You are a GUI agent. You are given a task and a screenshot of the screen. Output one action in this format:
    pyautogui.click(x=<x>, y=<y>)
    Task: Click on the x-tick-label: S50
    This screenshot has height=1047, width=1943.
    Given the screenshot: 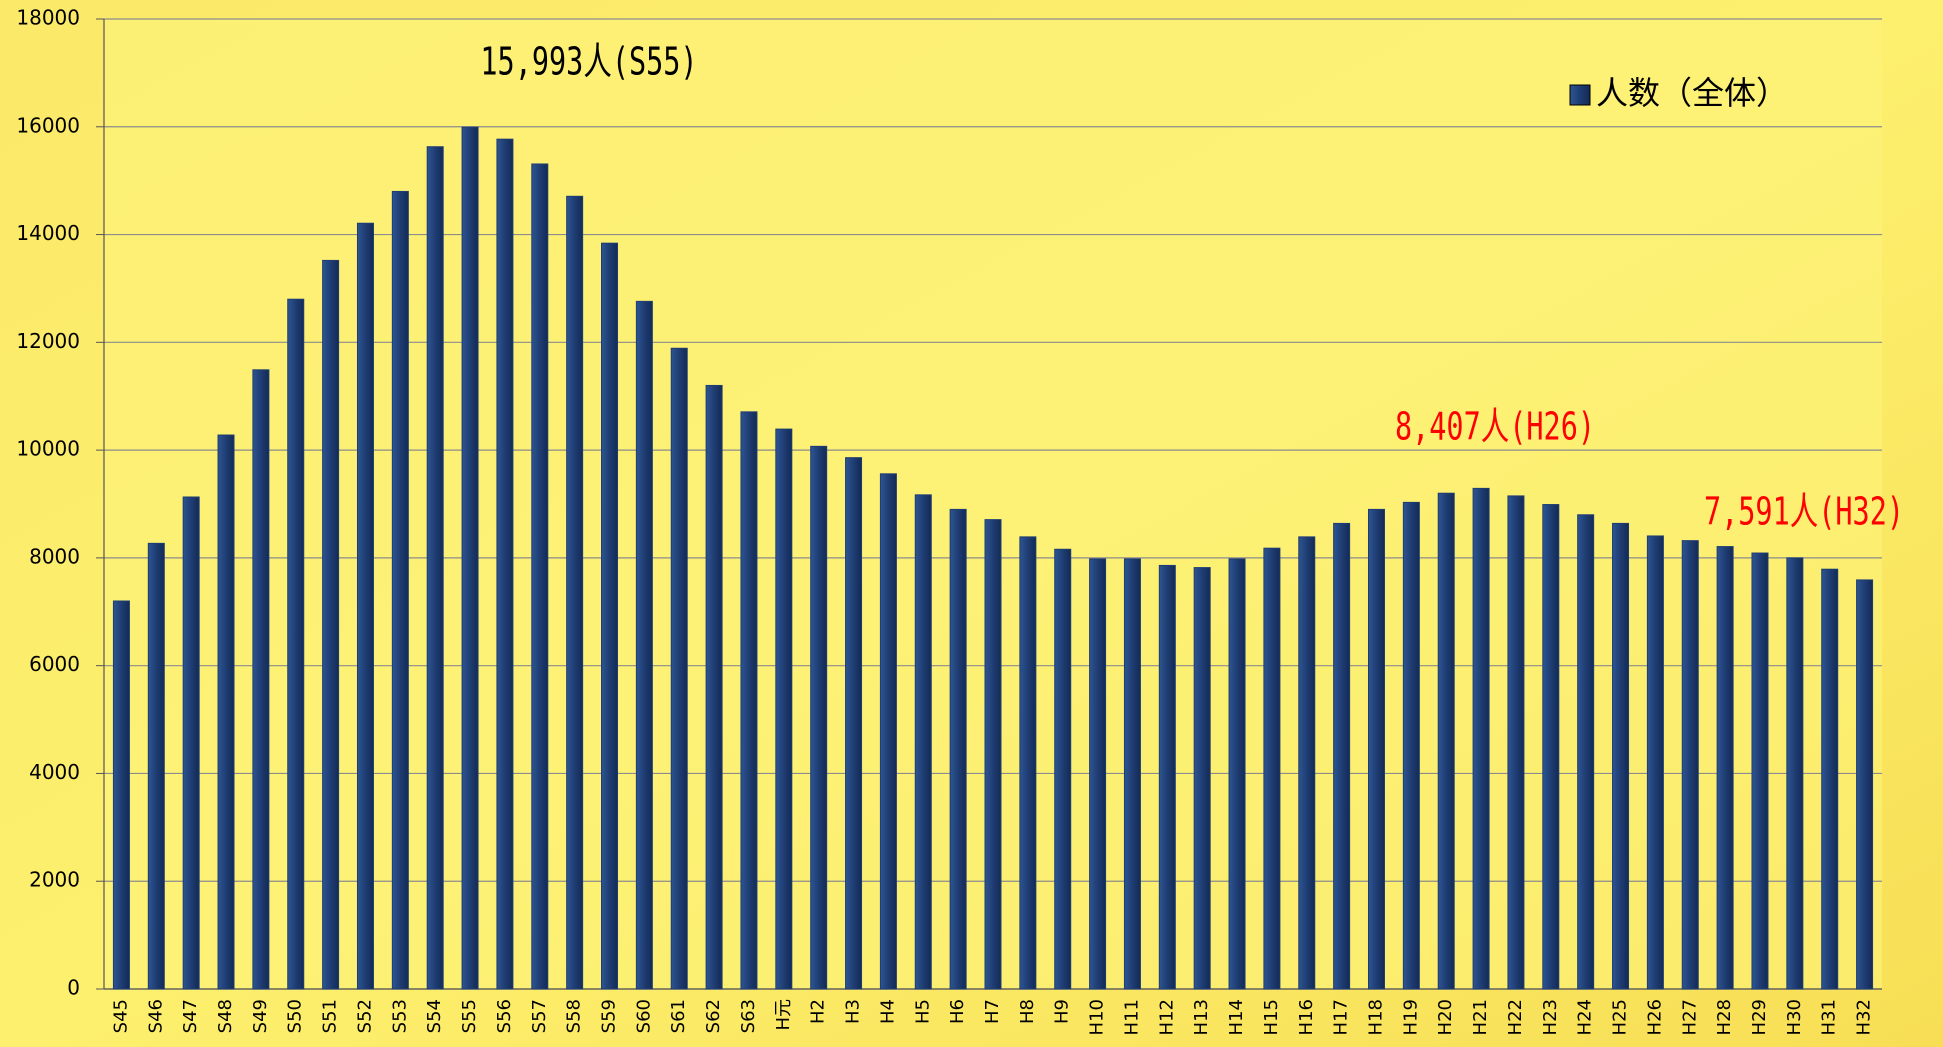 What is the action you would take?
    pyautogui.click(x=295, y=1016)
    